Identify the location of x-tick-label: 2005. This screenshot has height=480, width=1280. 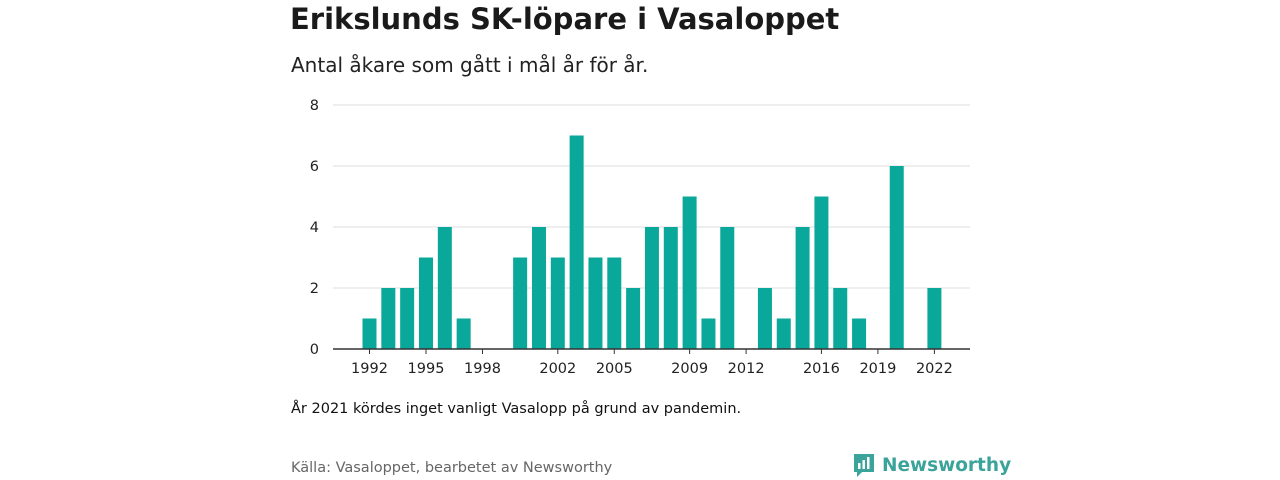
(614, 369).